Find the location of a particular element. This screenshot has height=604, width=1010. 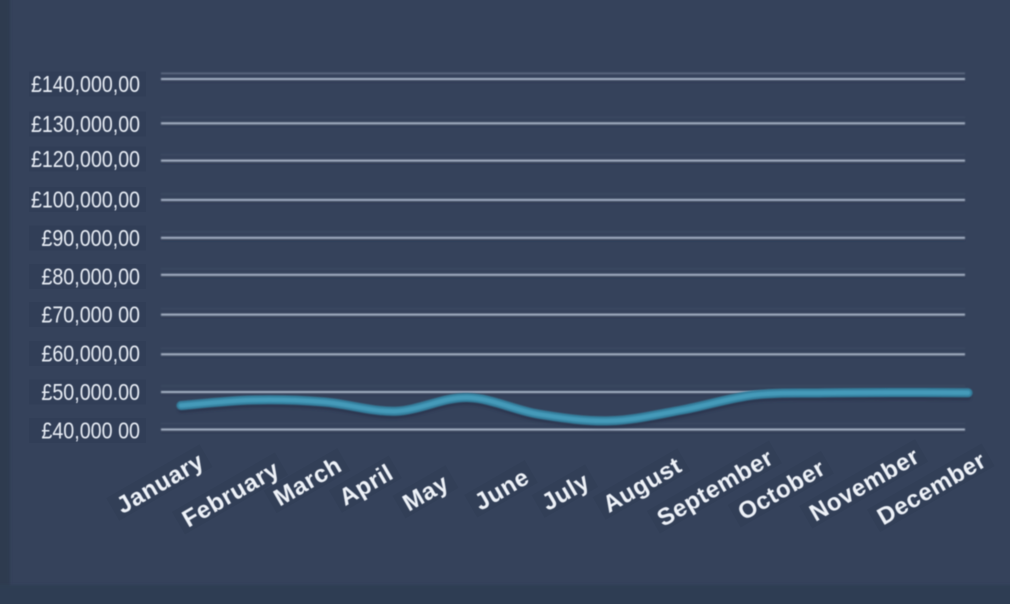

svg-text: £50,000.00 is located at coordinates (90, 392).